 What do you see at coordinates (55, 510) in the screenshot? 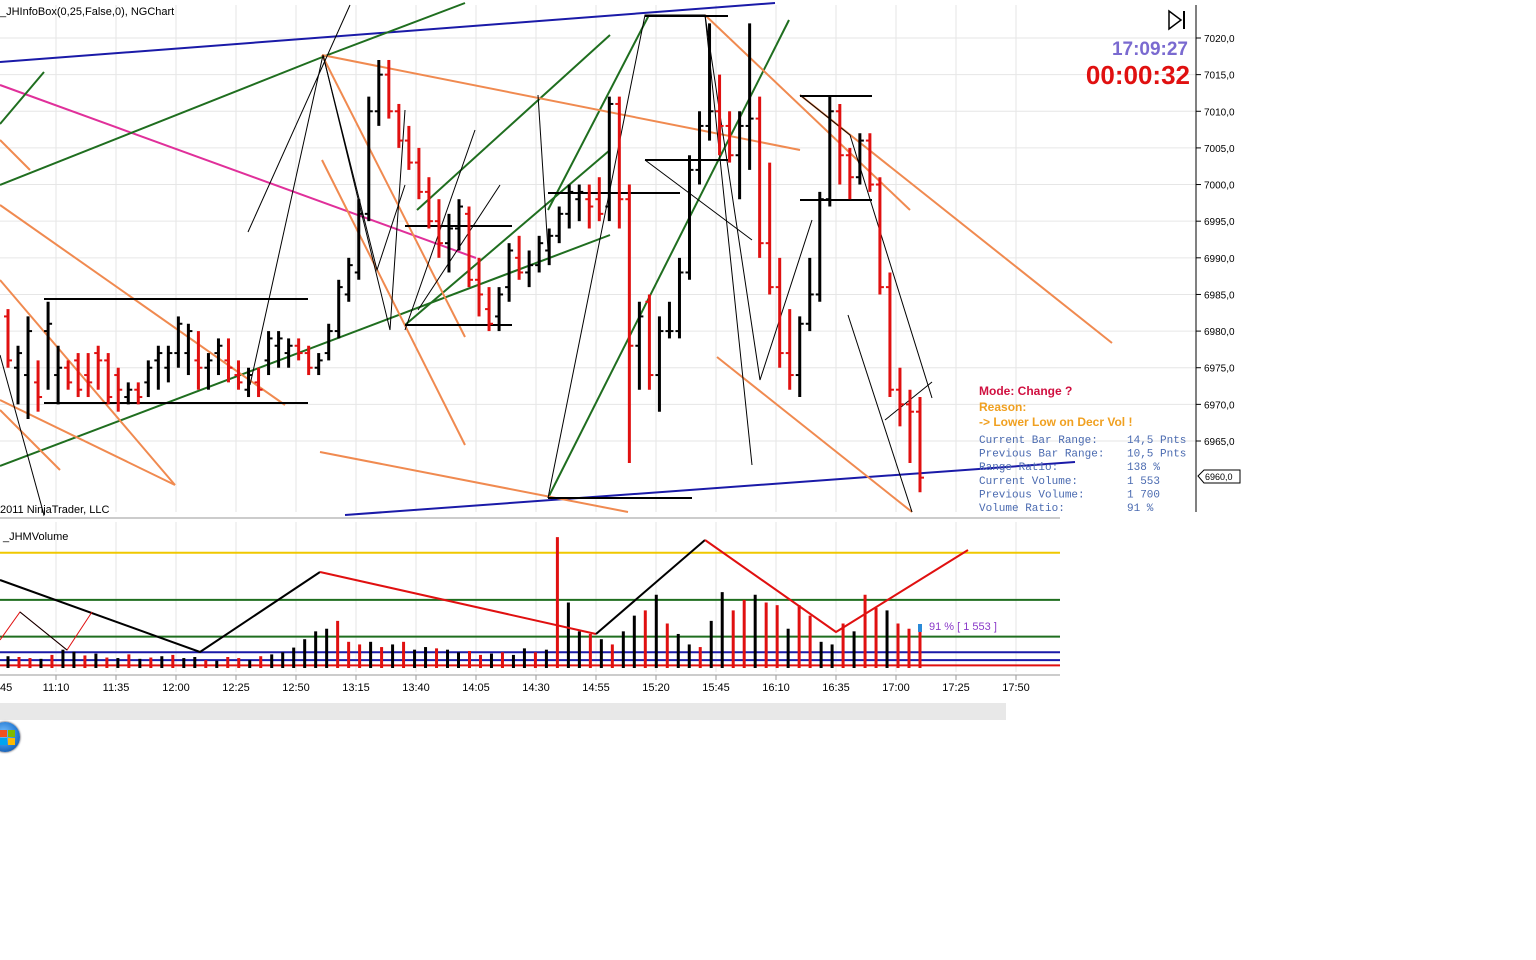
I see `copyright: 2011 NinjaTrader, LLC` at bounding box center [55, 510].